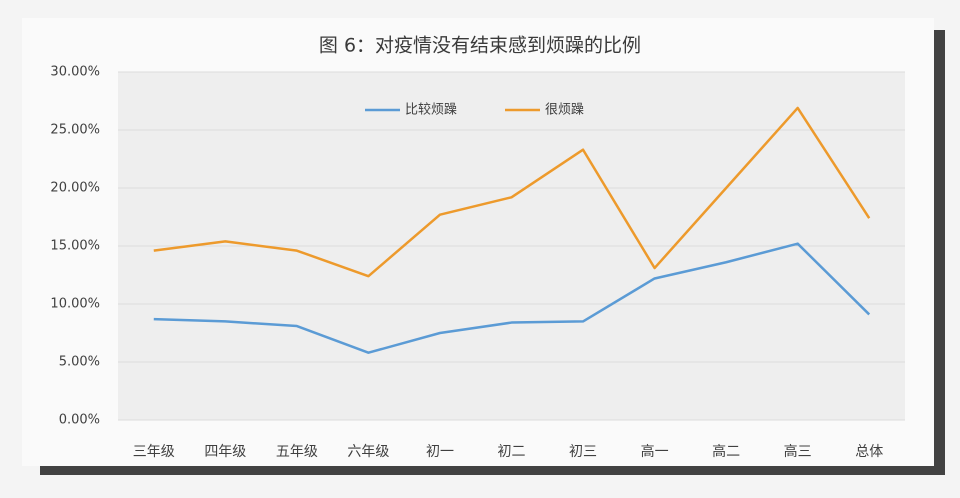  What do you see at coordinates (798, 451) in the screenshot?
I see `x-tick-label: 高三` at bounding box center [798, 451].